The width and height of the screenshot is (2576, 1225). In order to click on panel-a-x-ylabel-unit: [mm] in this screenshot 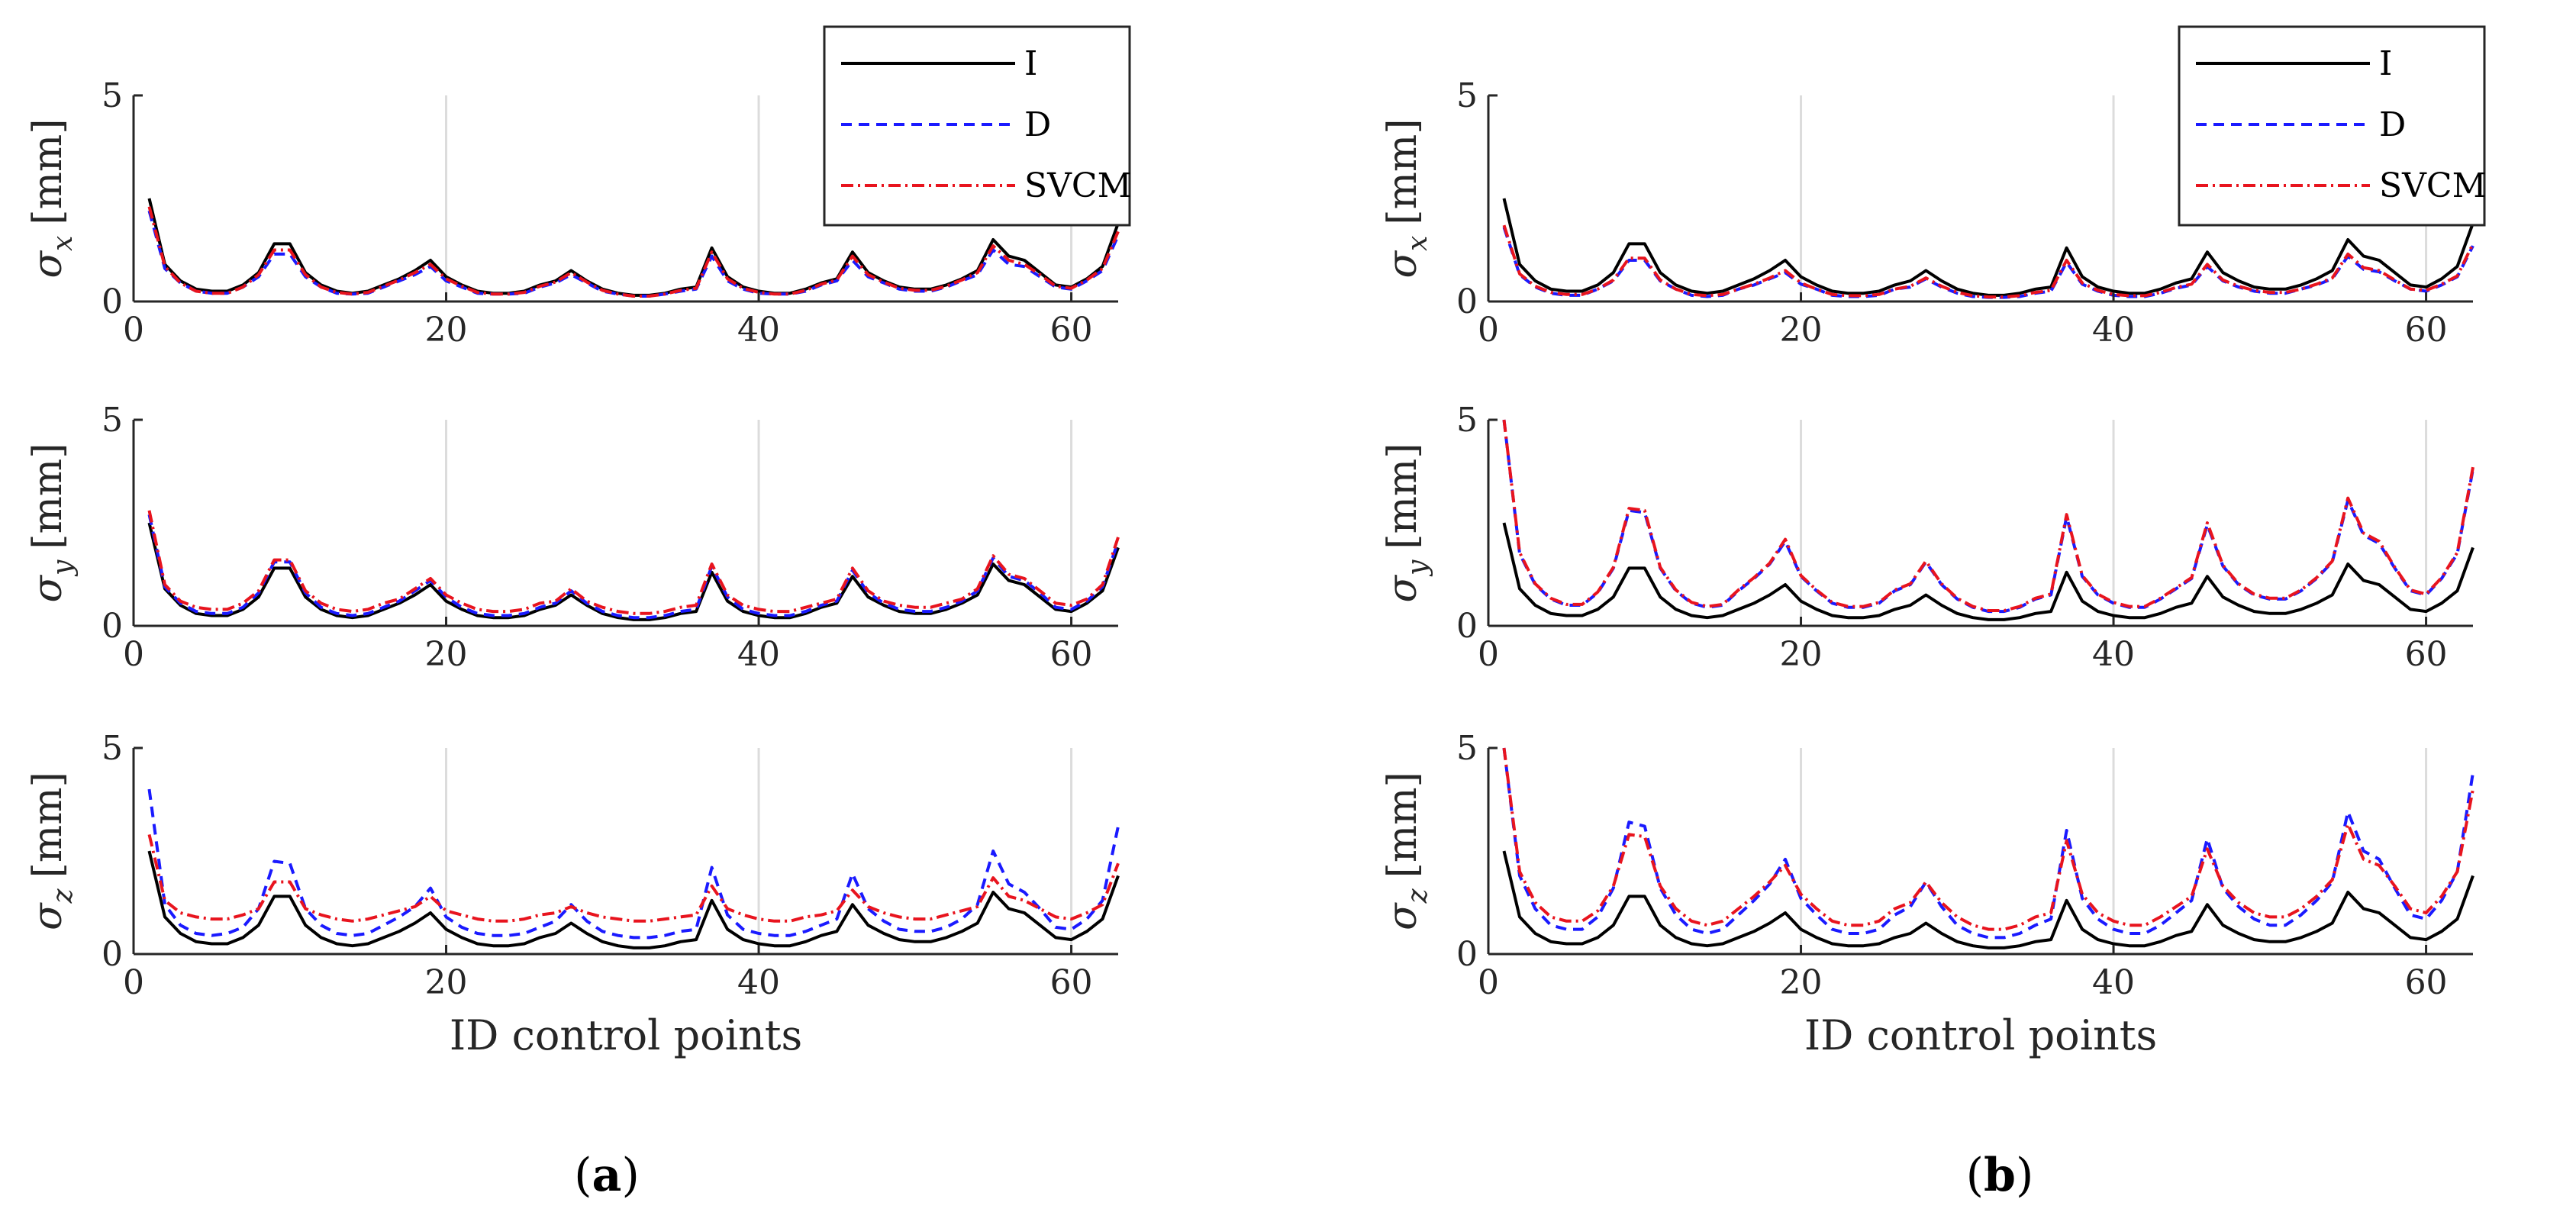, I will do `click(48, 171)`.